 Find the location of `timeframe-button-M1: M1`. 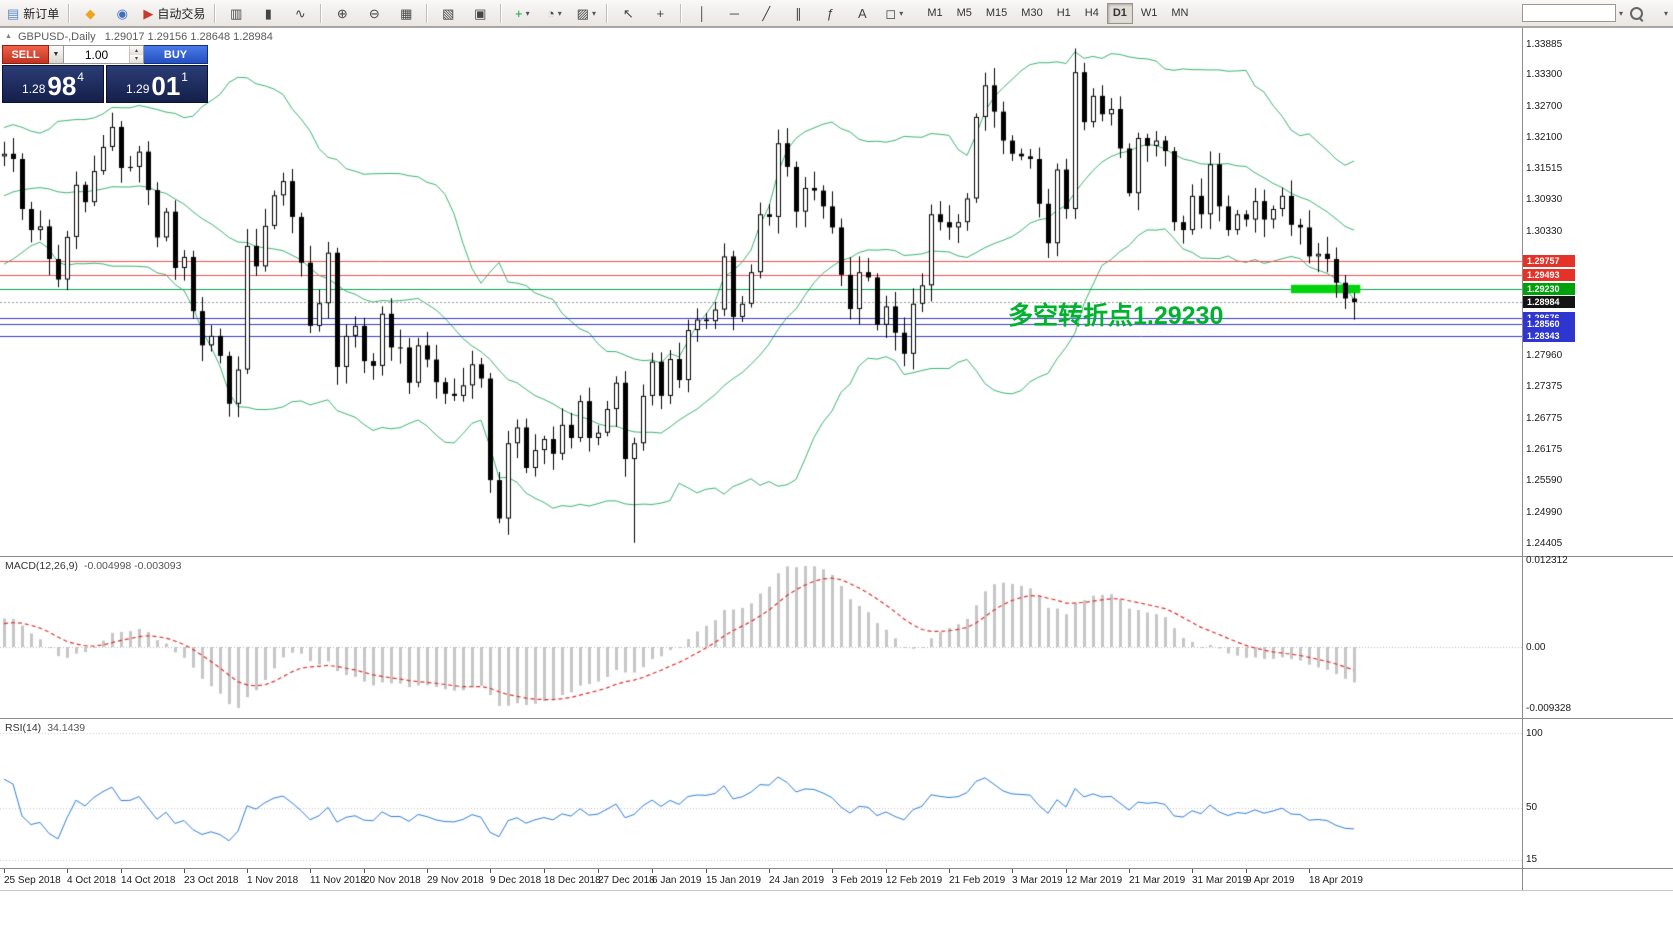

timeframe-button-M1: M1 is located at coordinates (935, 13).